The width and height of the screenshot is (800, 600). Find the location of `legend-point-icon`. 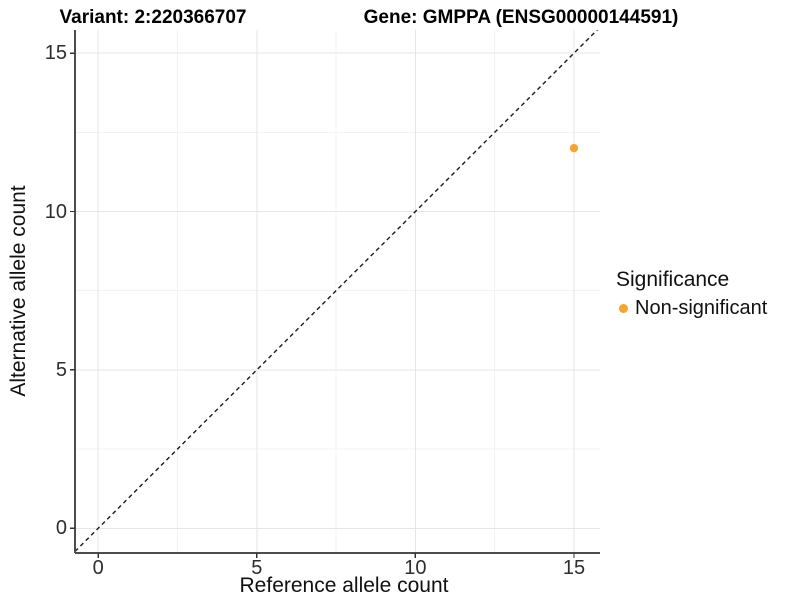

legend-point-icon is located at coordinates (623, 308).